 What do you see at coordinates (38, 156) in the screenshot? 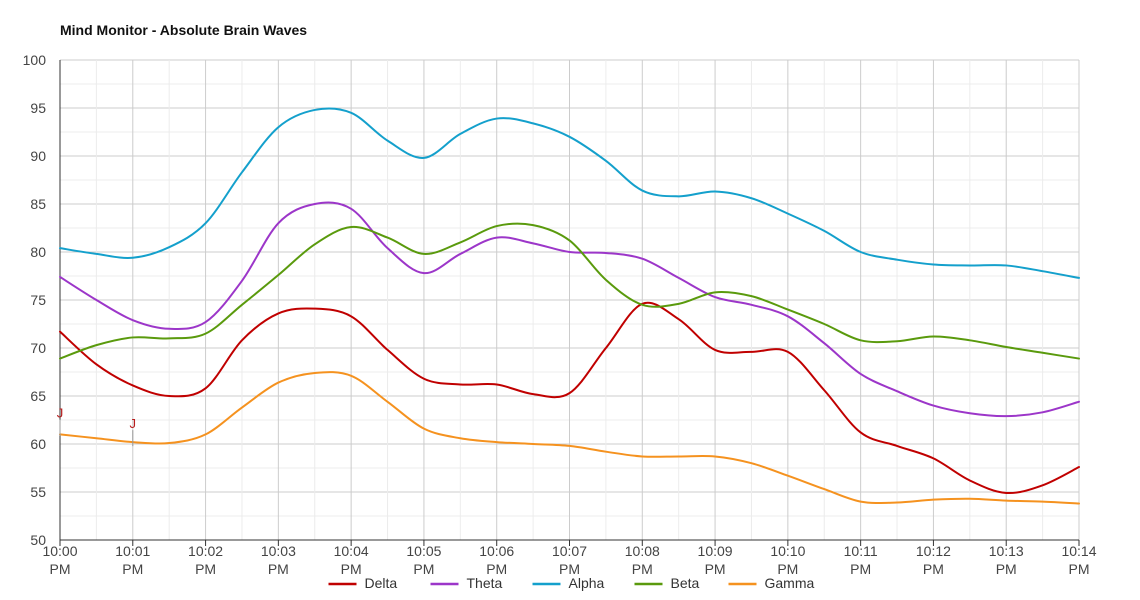
I see `y-tick-label: 90` at bounding box center [38, 156].